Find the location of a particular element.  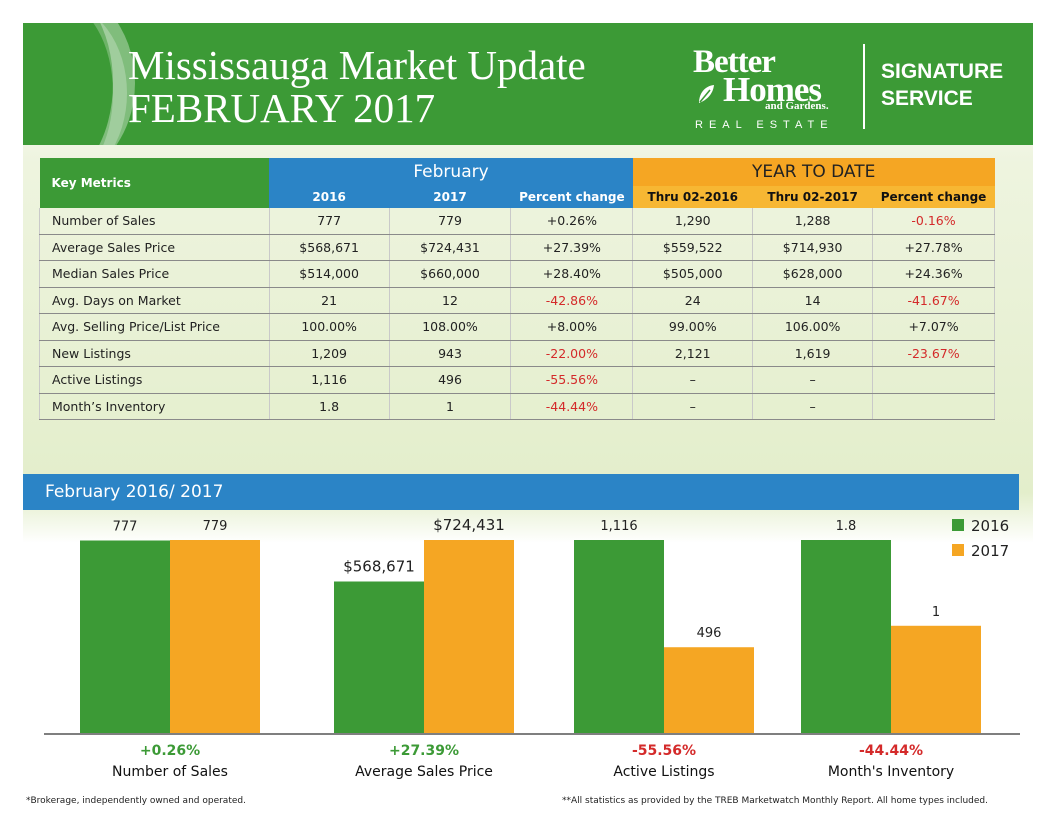

metric-value: -44.44% is located at coordinates (572, 406).